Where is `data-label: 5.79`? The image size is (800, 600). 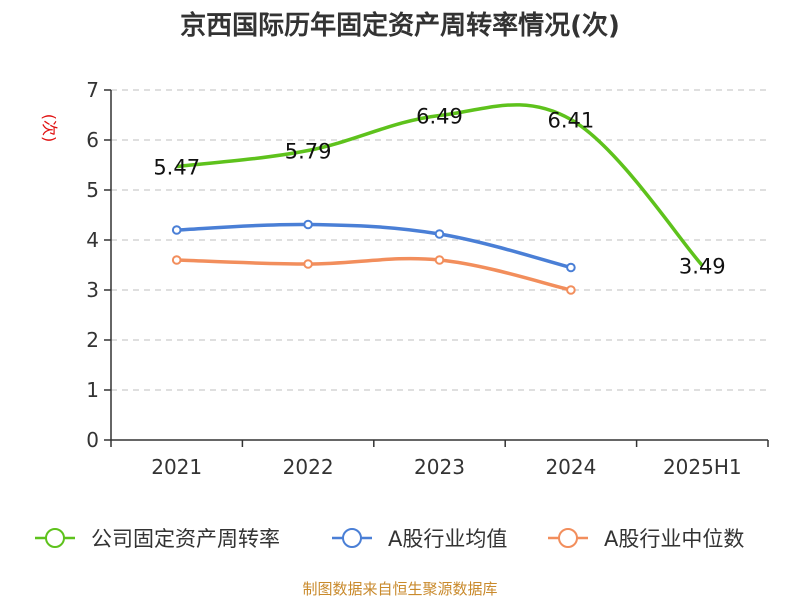
data-label: 5.79 is located at coordinates (308, 152).